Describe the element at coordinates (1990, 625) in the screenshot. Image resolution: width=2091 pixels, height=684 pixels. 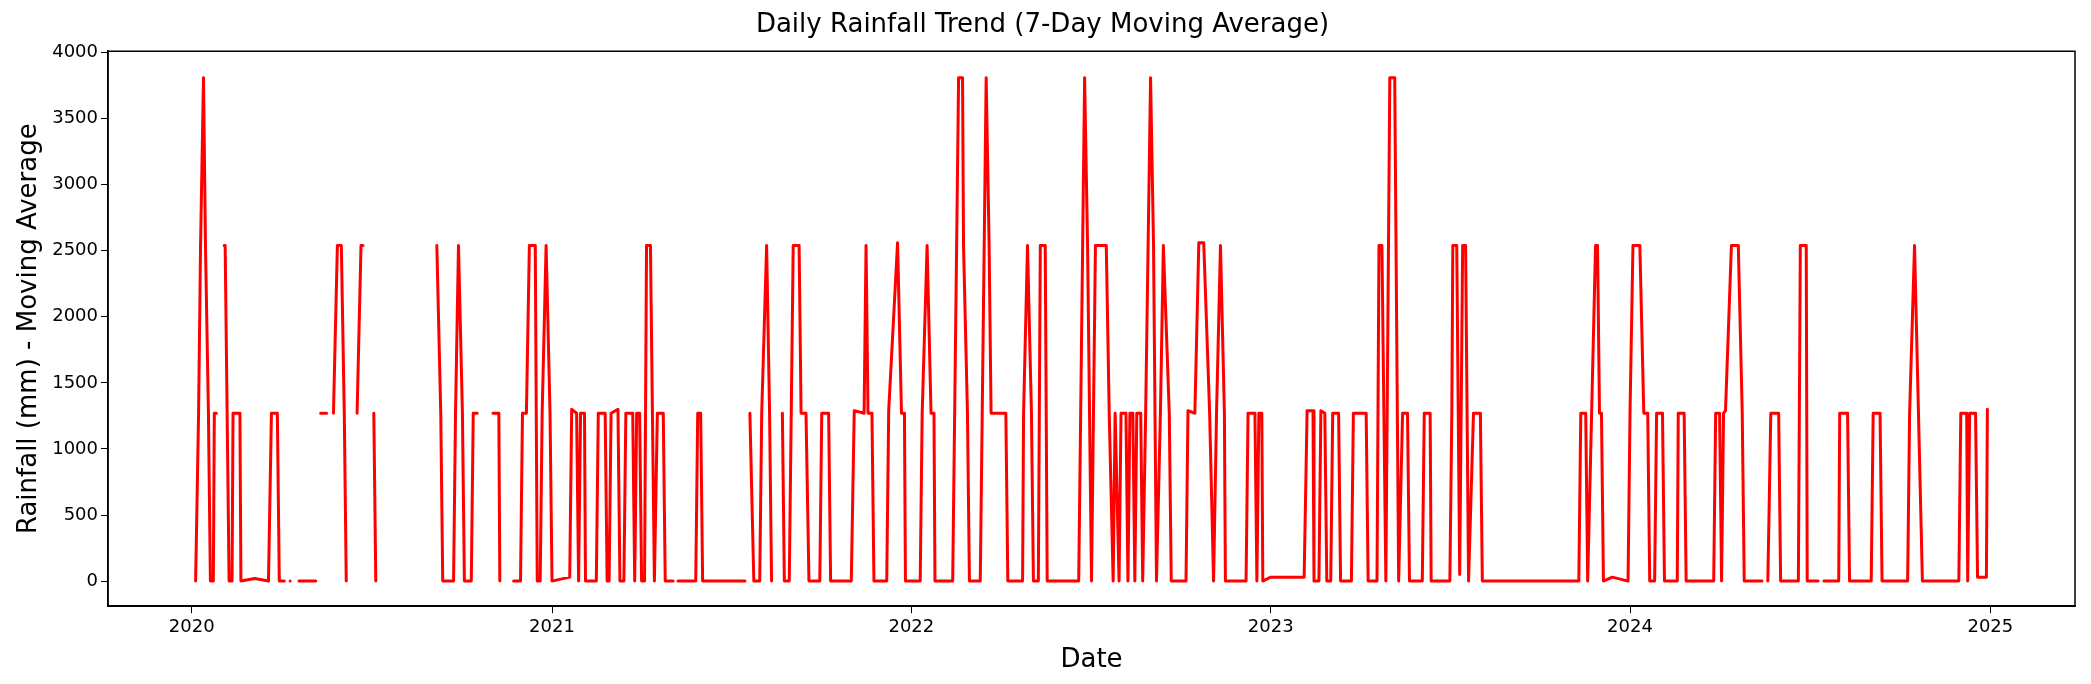
I see `x-tick-label: 2025` at that location.